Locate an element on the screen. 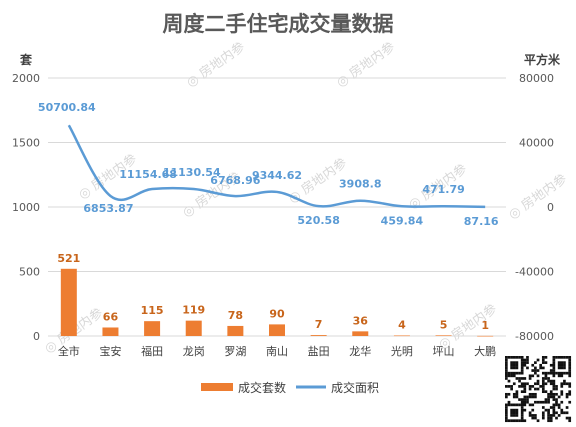 This screenshot has height=427, width=576. category-label: 坪山 is located at coordinates (444, 351).